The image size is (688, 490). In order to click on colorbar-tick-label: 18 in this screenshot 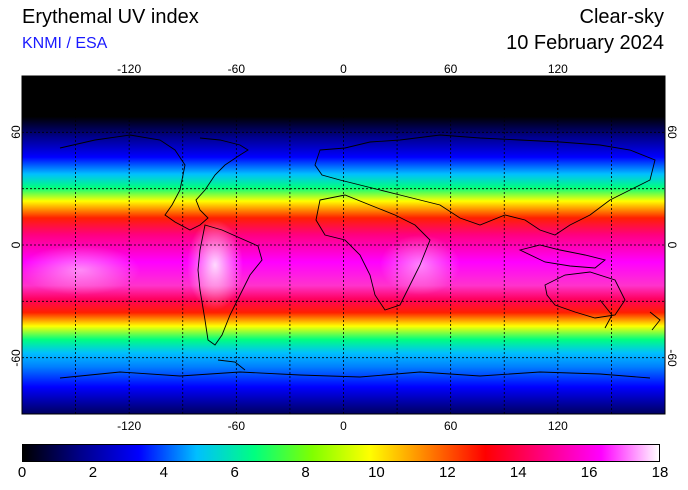, I will do `click(660, 472)`.